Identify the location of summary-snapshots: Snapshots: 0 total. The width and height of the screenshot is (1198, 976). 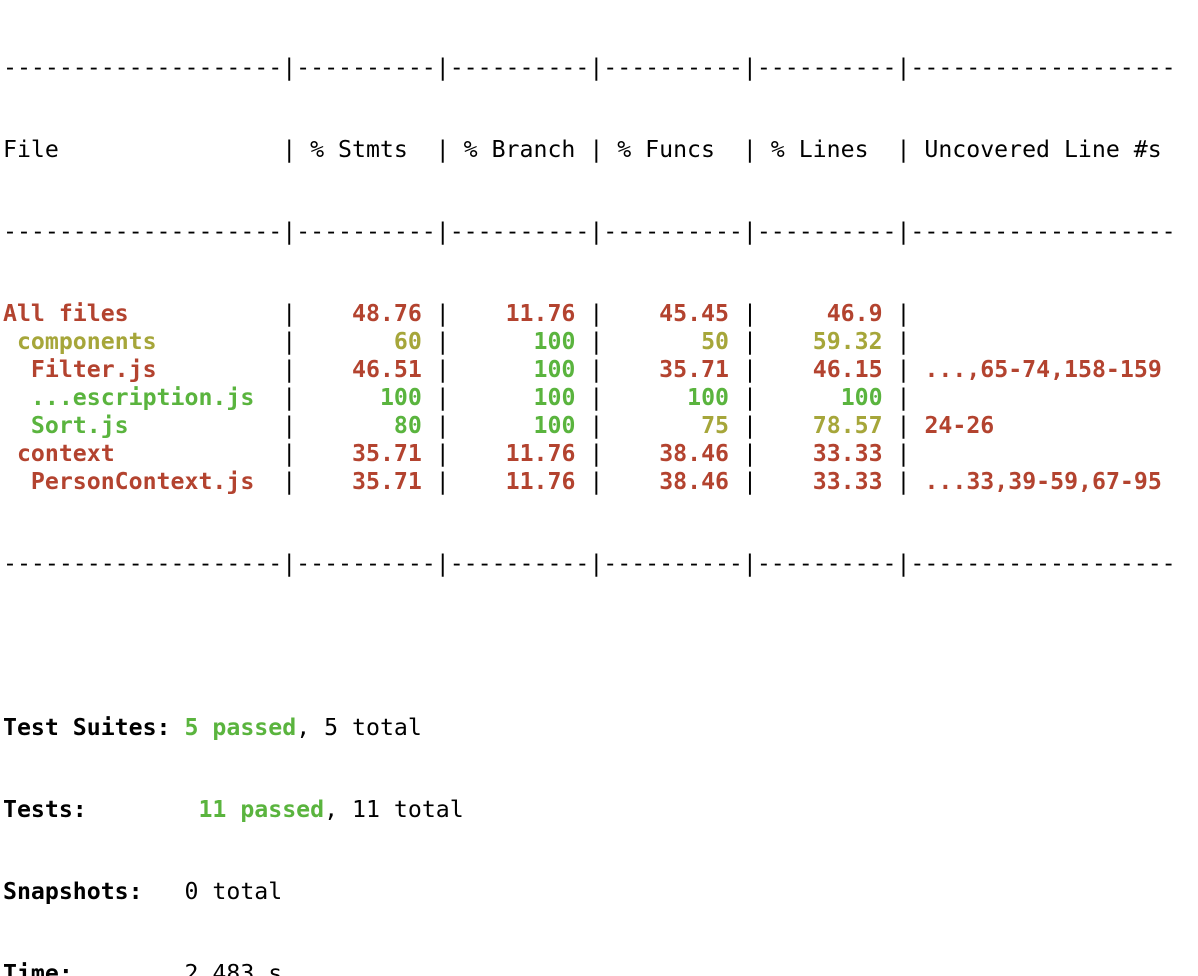
(589, 892).